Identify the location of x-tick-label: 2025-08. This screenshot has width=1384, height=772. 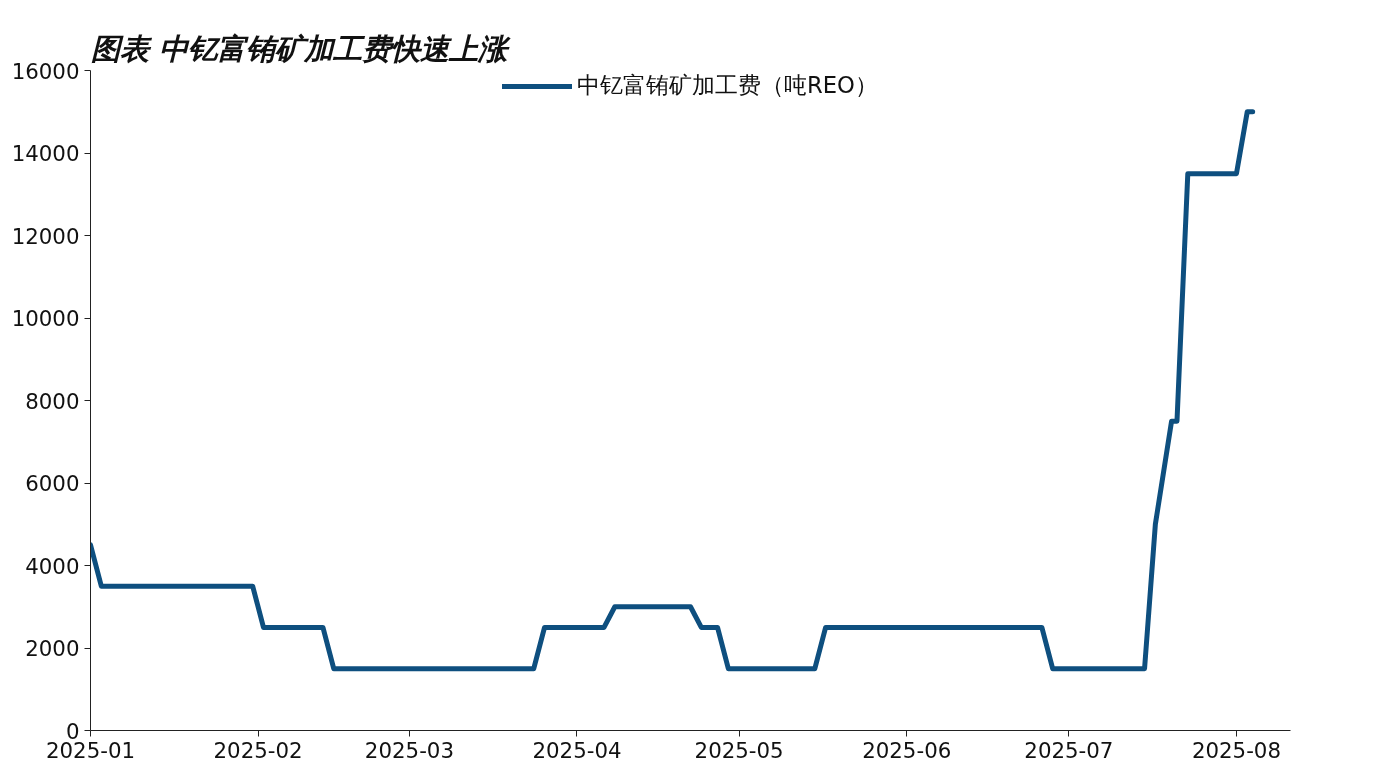
(1236, 750).